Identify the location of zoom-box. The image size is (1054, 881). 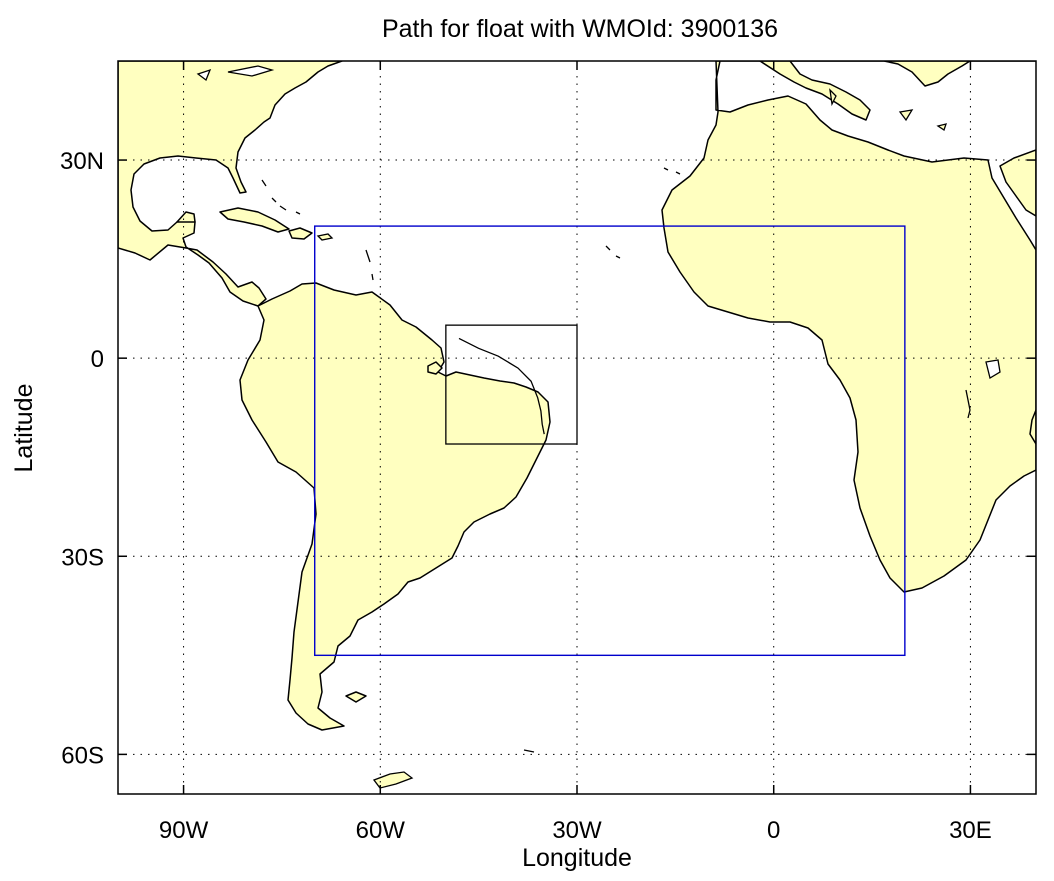
(511, 384).